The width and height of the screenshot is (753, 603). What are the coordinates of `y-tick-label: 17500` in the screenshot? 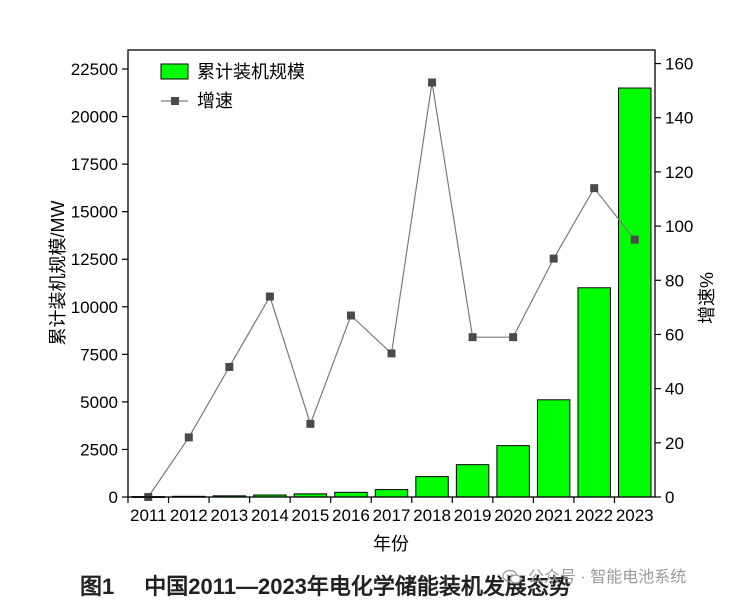 It's located at (94, 164).